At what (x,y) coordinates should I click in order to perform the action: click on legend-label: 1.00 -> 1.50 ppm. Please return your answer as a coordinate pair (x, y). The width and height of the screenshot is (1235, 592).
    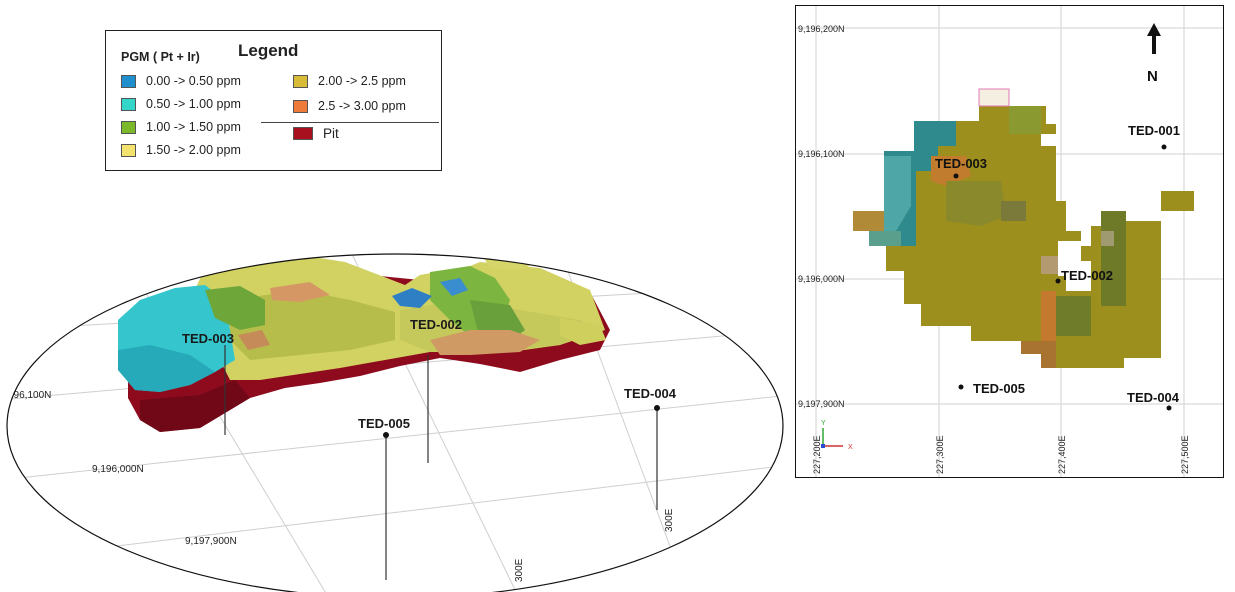
    Looking at the image, I should click on (193, 127).